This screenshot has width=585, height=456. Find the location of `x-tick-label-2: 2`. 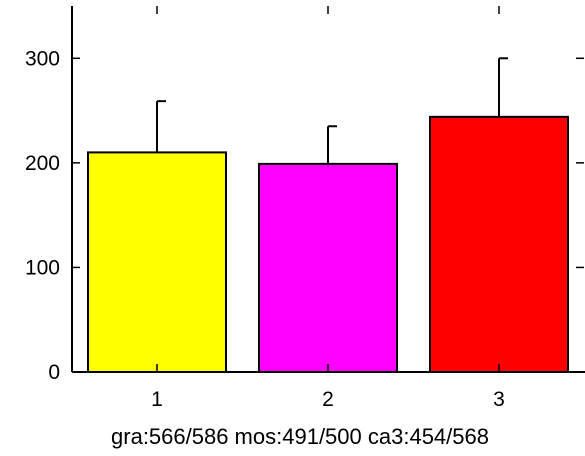

x-tick-label-2: 2 is located at coordinates (328, 399).